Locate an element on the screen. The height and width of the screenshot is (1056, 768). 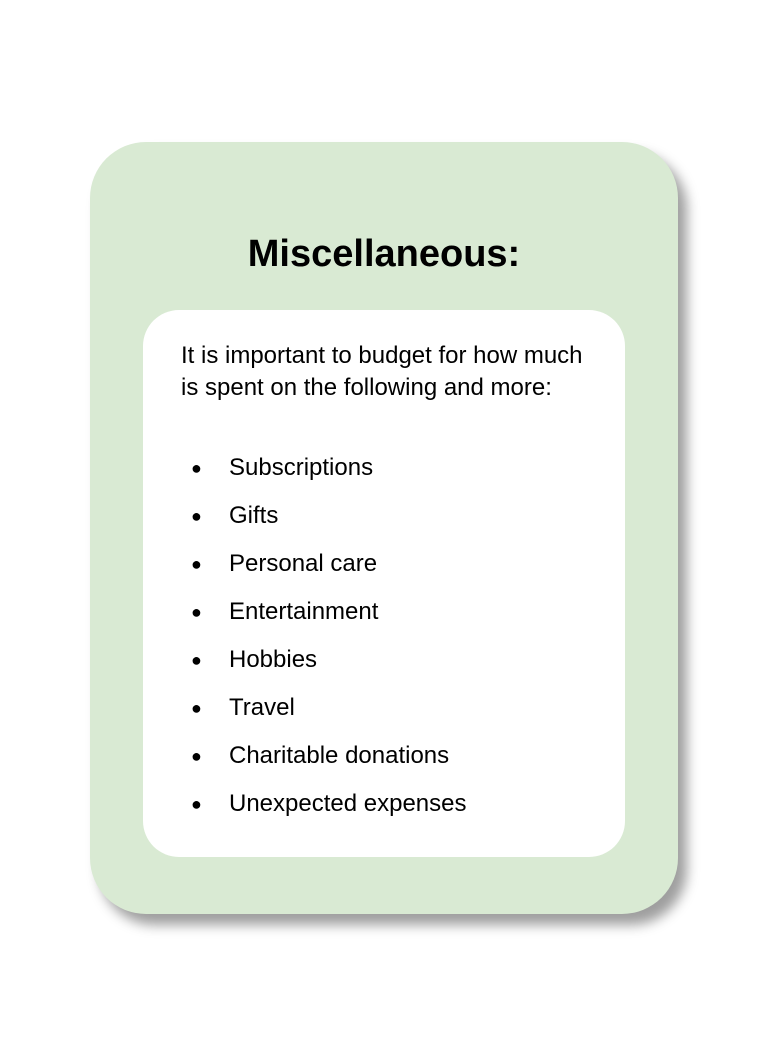
list-item-label: Unexpected expenses is located at coordinates (348, 803).